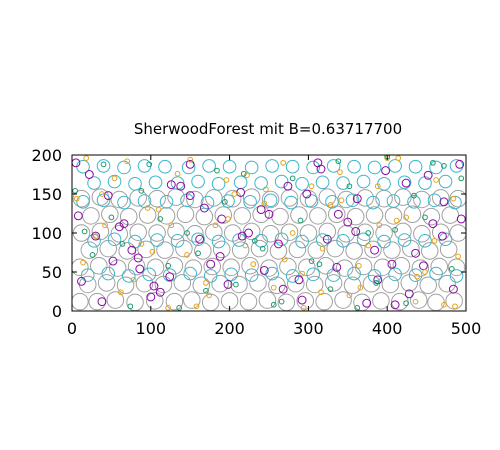 The width and height of the screenshot is (500, 450). What do you see at coordinates (308, 328) in the screenshot?
I see `x-tick-label: 300` at bounding box center [308, 328].